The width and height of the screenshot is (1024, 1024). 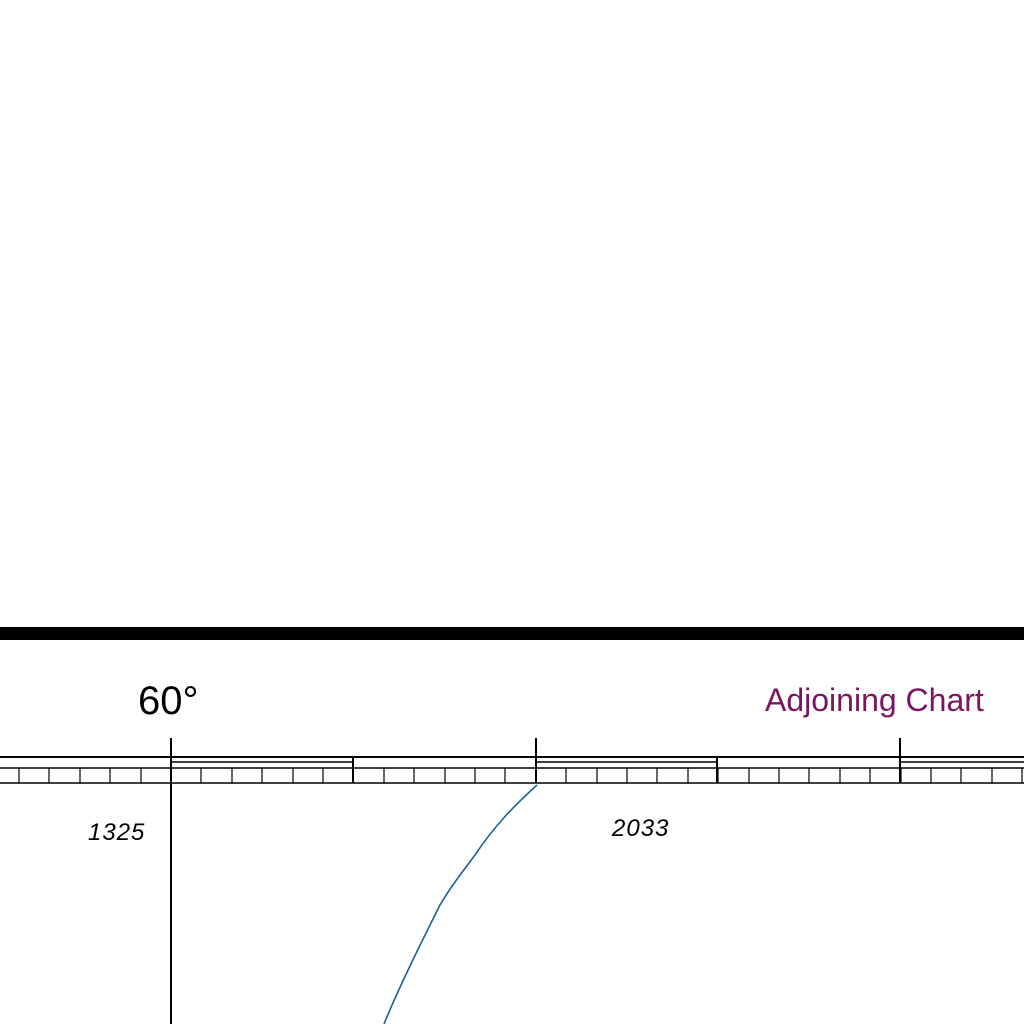 I want to click on chart-number-2033: 2033, so click(x=640, y=828).